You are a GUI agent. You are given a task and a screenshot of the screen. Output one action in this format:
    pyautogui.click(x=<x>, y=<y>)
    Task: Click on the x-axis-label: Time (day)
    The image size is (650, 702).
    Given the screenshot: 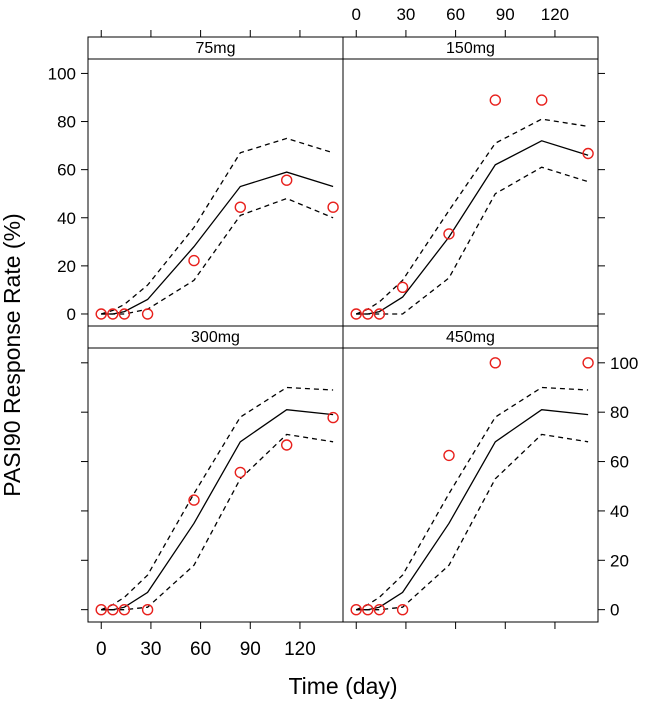 What is the action you would take?
    pyautogui.click(x=342, y=686)
    